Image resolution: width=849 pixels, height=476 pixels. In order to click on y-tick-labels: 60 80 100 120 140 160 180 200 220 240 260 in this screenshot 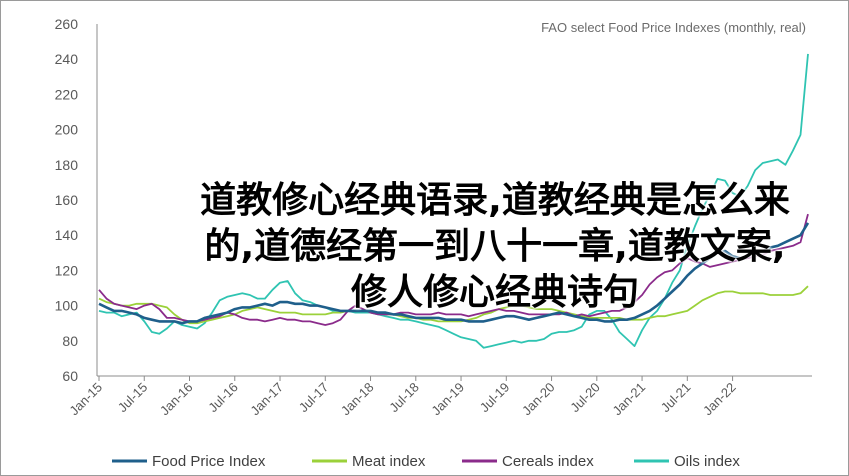, I will do `click(67, 200)`.